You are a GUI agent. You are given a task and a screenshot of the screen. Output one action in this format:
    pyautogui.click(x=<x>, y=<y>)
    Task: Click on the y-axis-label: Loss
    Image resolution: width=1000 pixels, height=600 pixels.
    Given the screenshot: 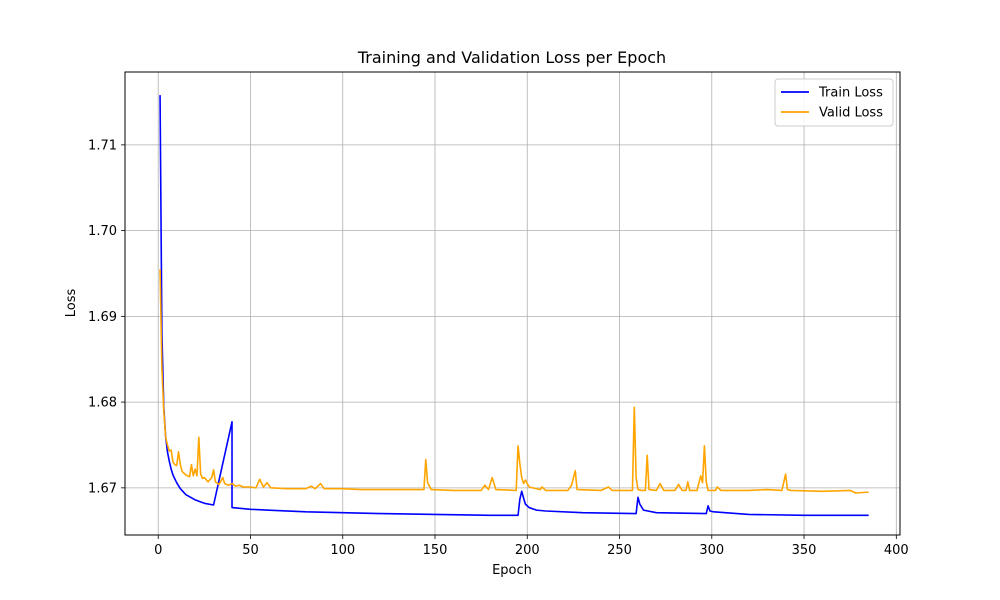 What is the action you would take?
    pyautogui.click(x=71, y=303)
    